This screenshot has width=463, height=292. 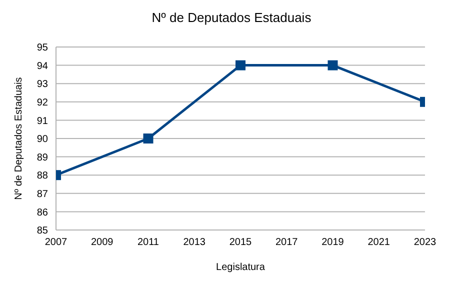 I want to click on y-tick-label: 85, so click(x=42, y=231).